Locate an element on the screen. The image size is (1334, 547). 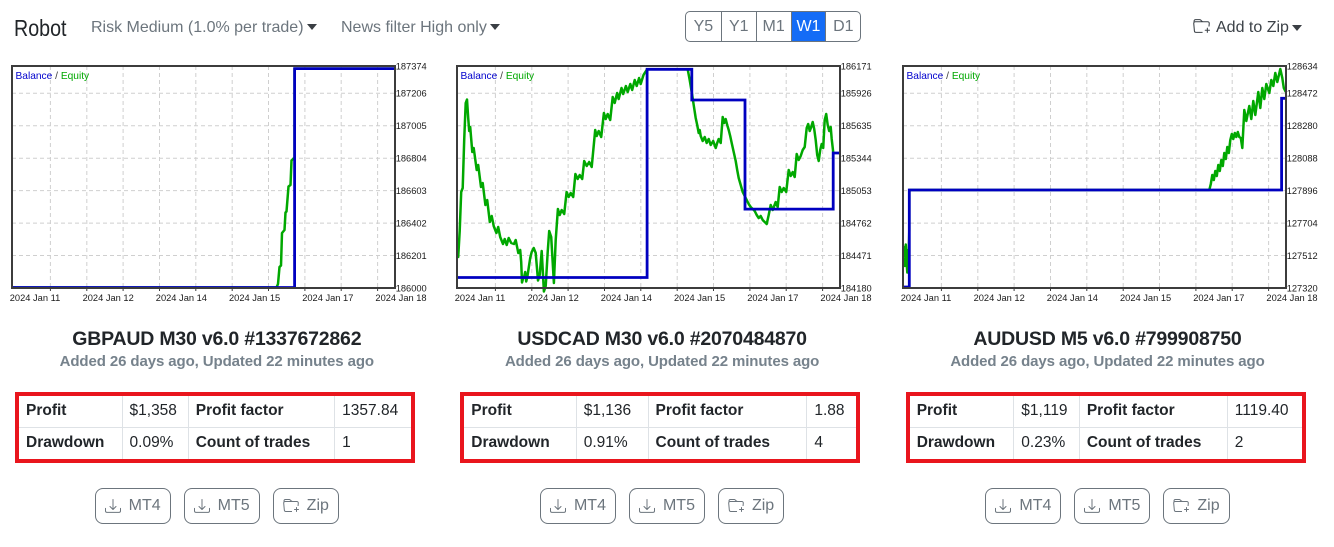
svg-text: 186171 is located at coordinates (856, 66).